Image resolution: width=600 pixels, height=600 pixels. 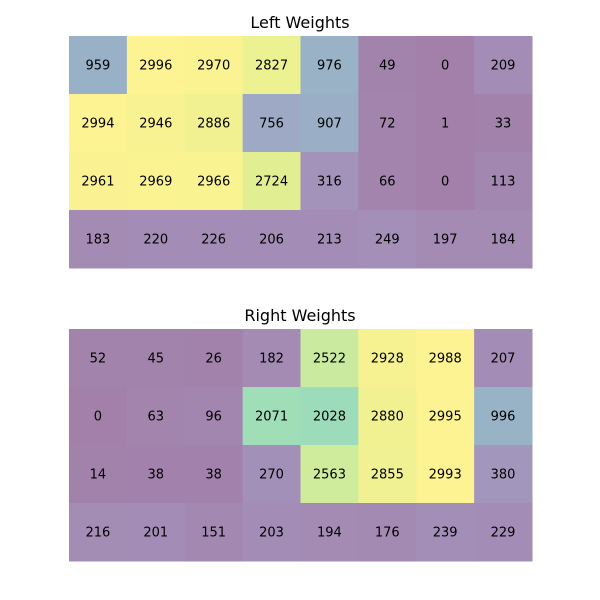 I want to click on left-heatmap-cell-r2-c4, so click(x=329, y=181).